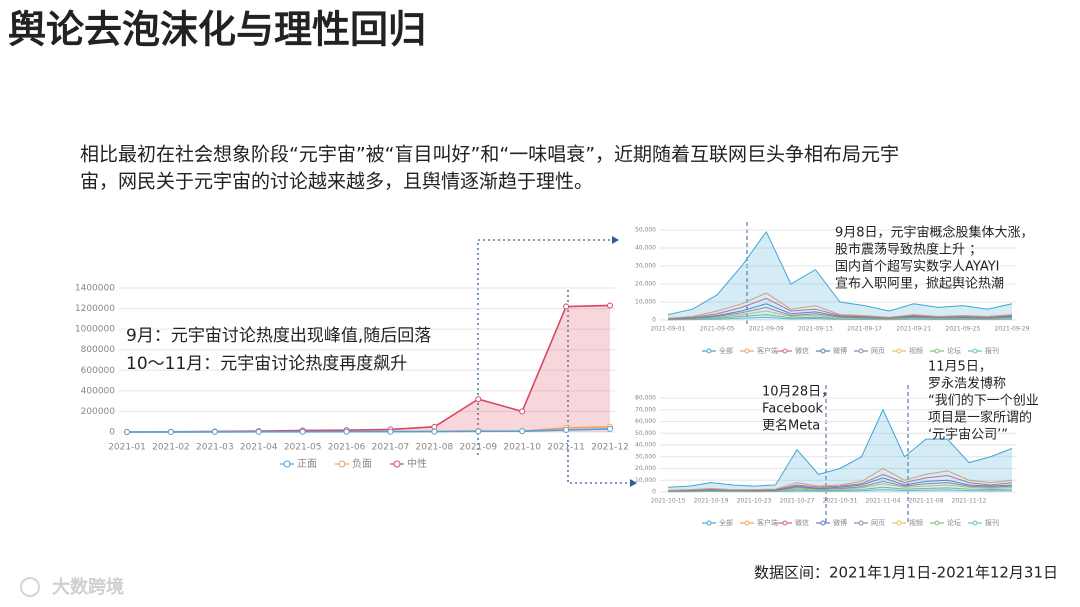 Image resolution: width=1080 pixels, height=607 pixels. I want to click on x-tick-label: 2021-01, so click(127, 448).